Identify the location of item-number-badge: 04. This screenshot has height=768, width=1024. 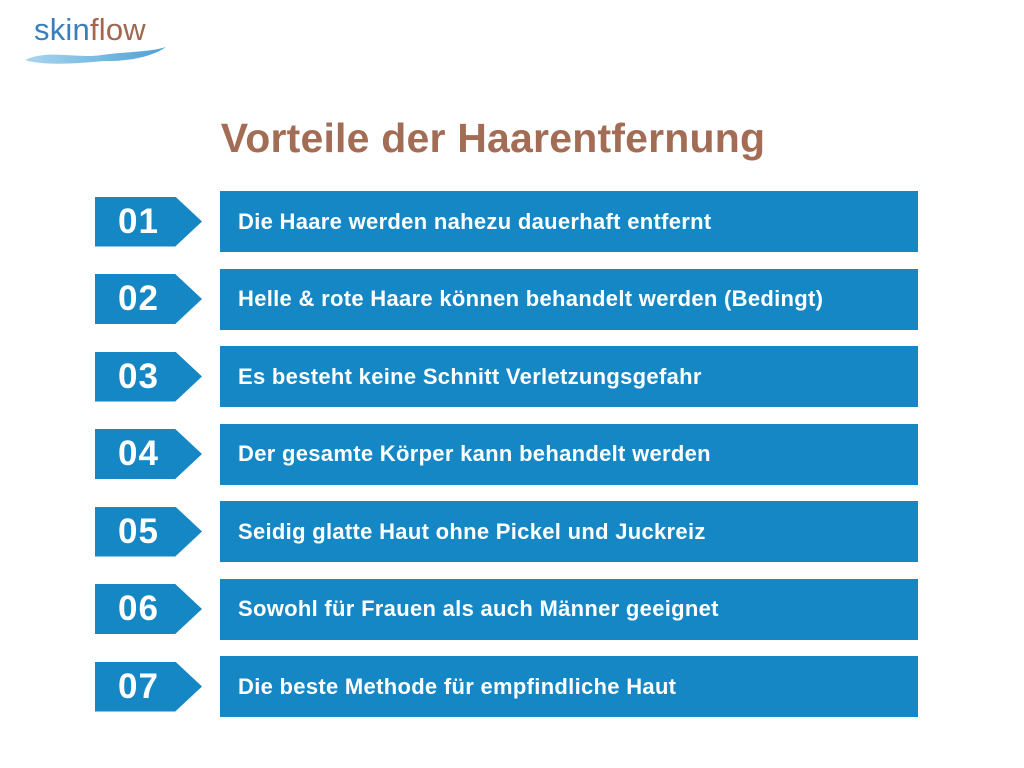
(148, 454).